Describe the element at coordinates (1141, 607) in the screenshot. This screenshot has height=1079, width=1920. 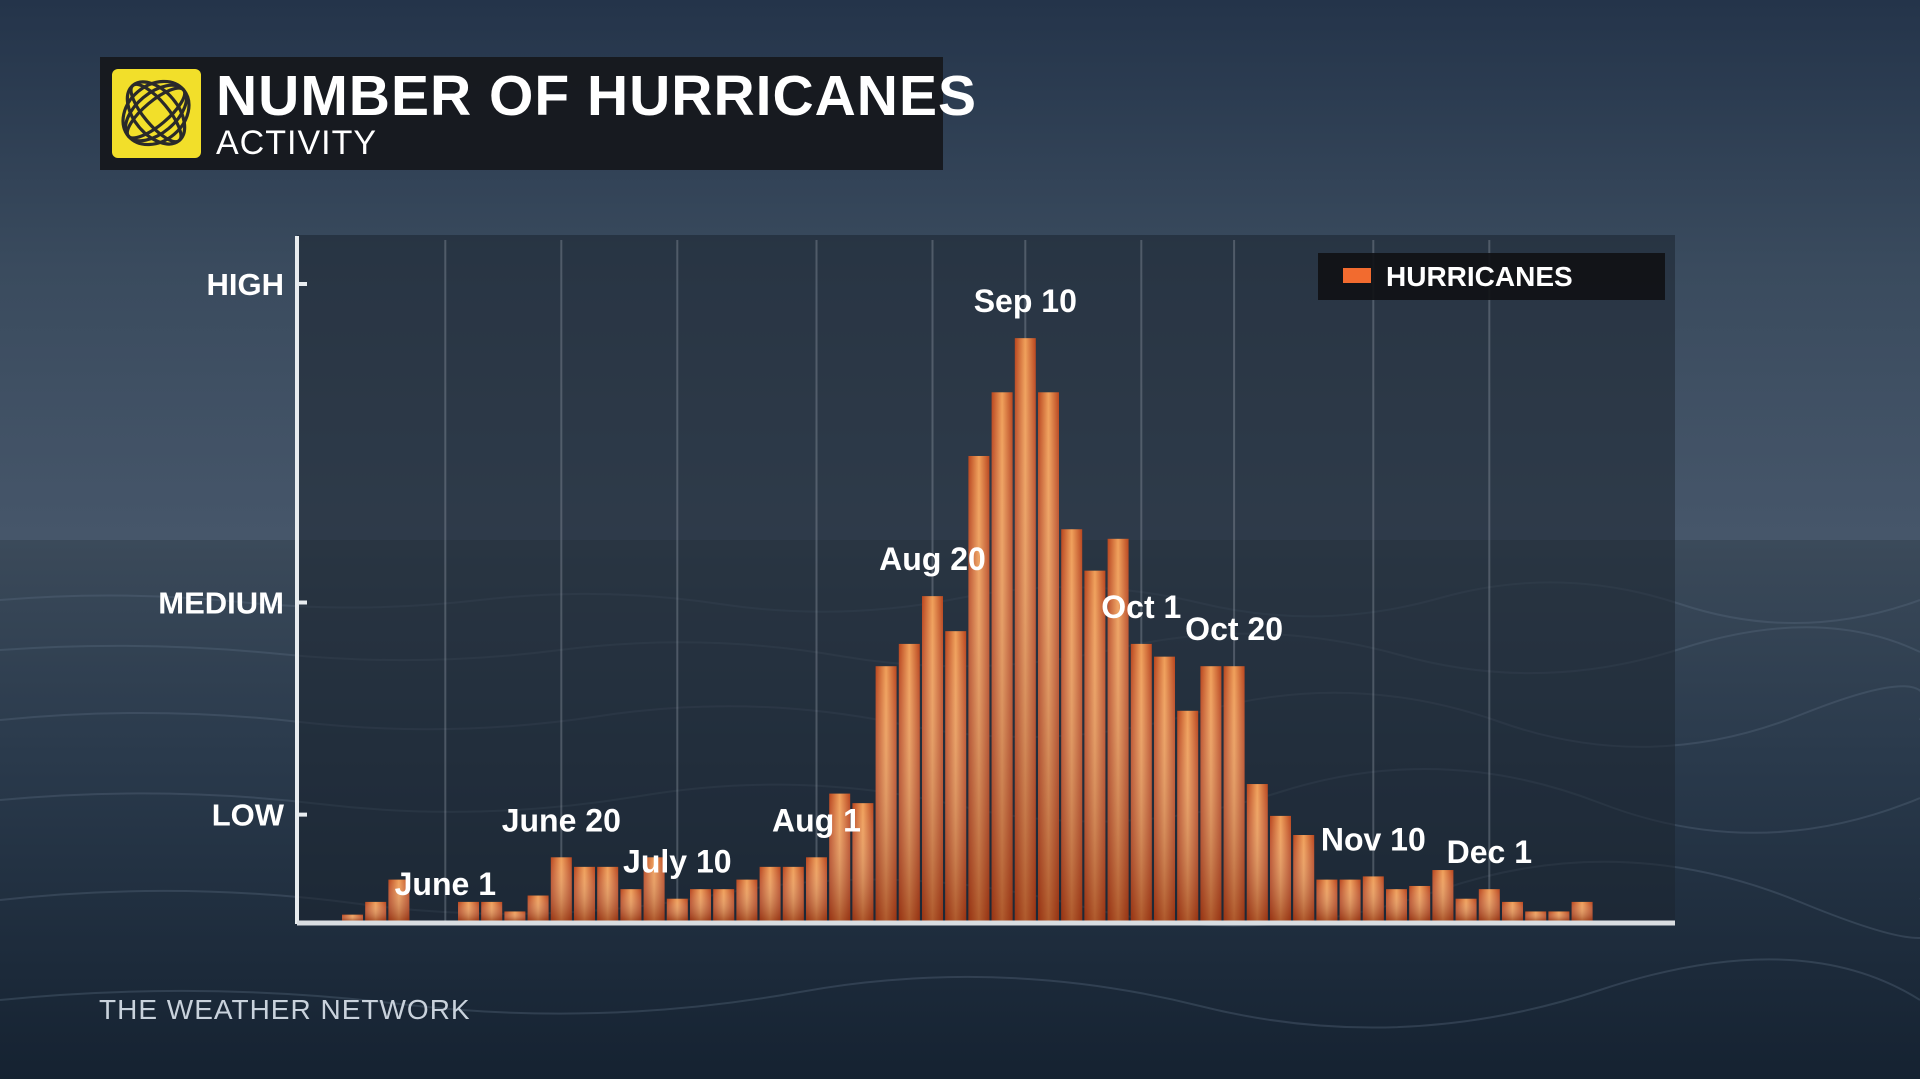
I see `date-label: Oct 1` at that location.